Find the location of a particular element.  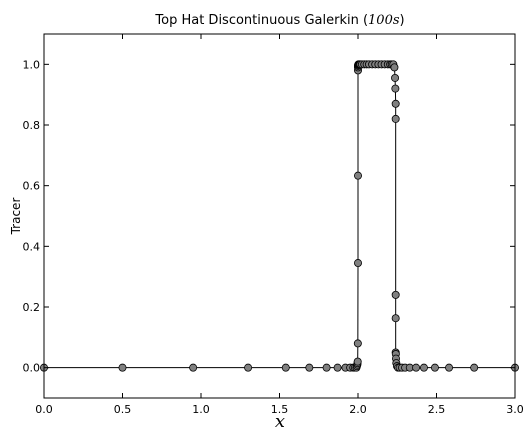

chart-title-close: ) is located at coordinates (402, 20).